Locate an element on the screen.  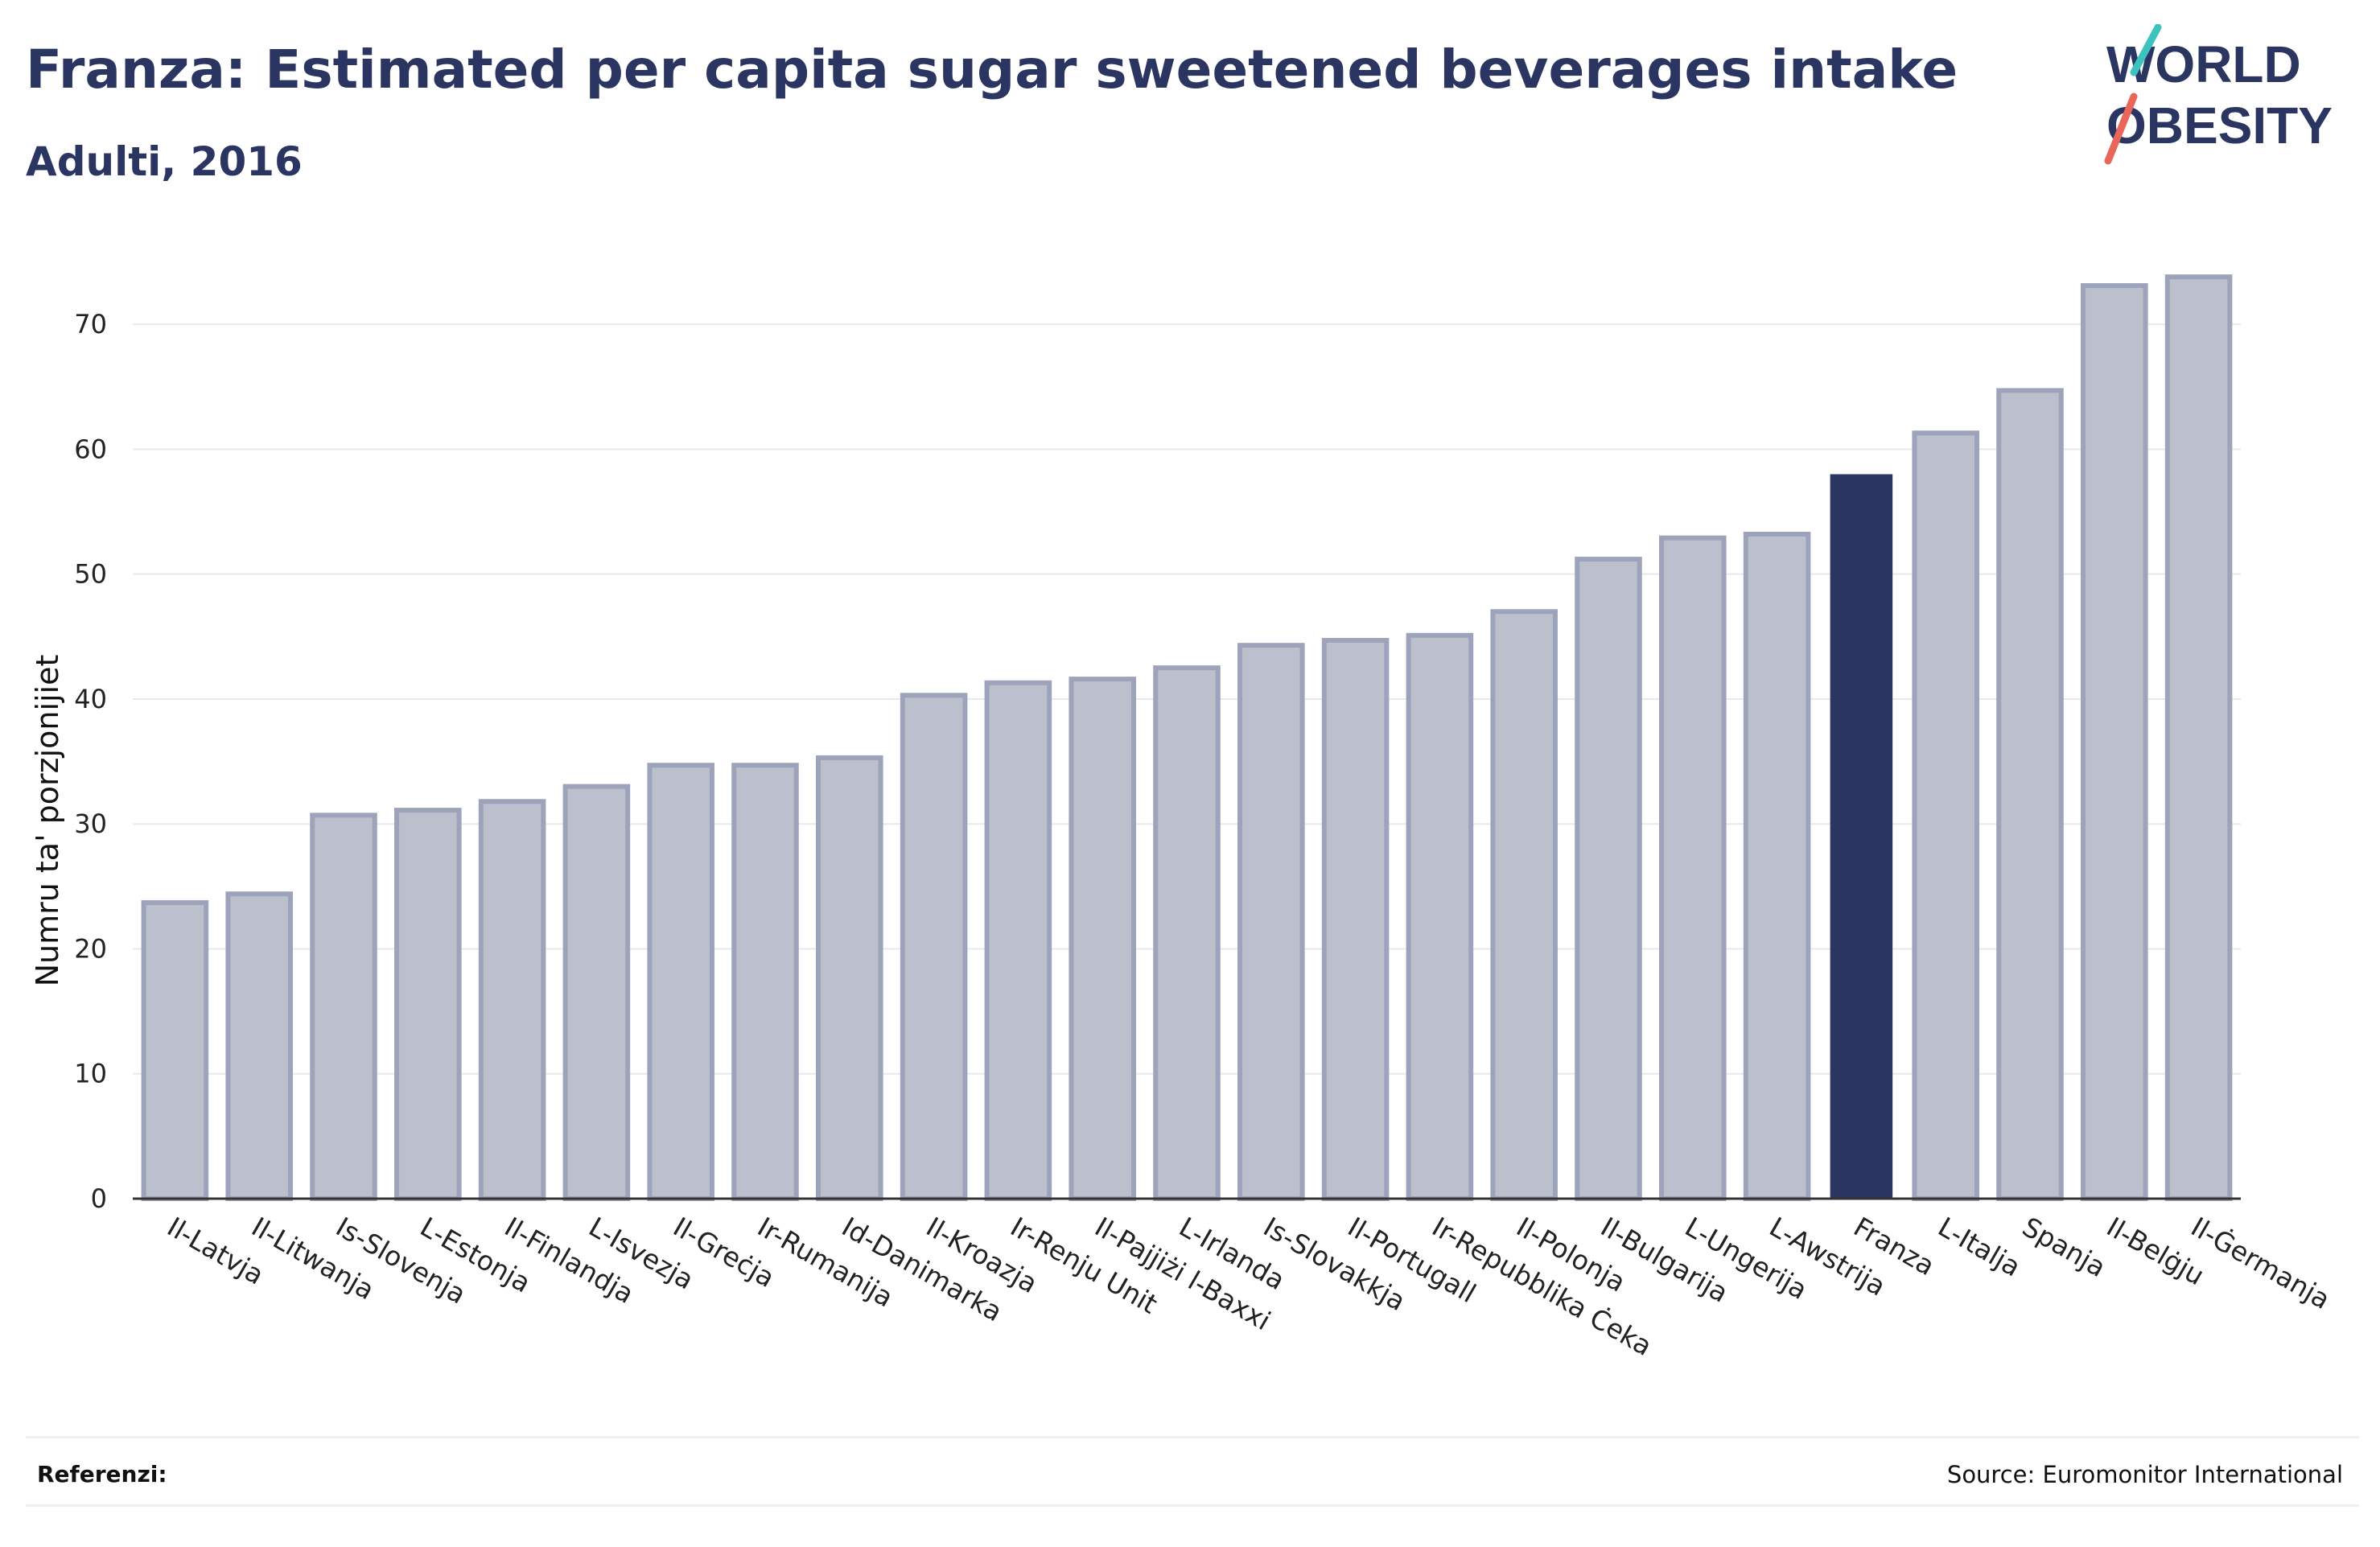
bar-highlighted is located at coordinates (1862, 836).